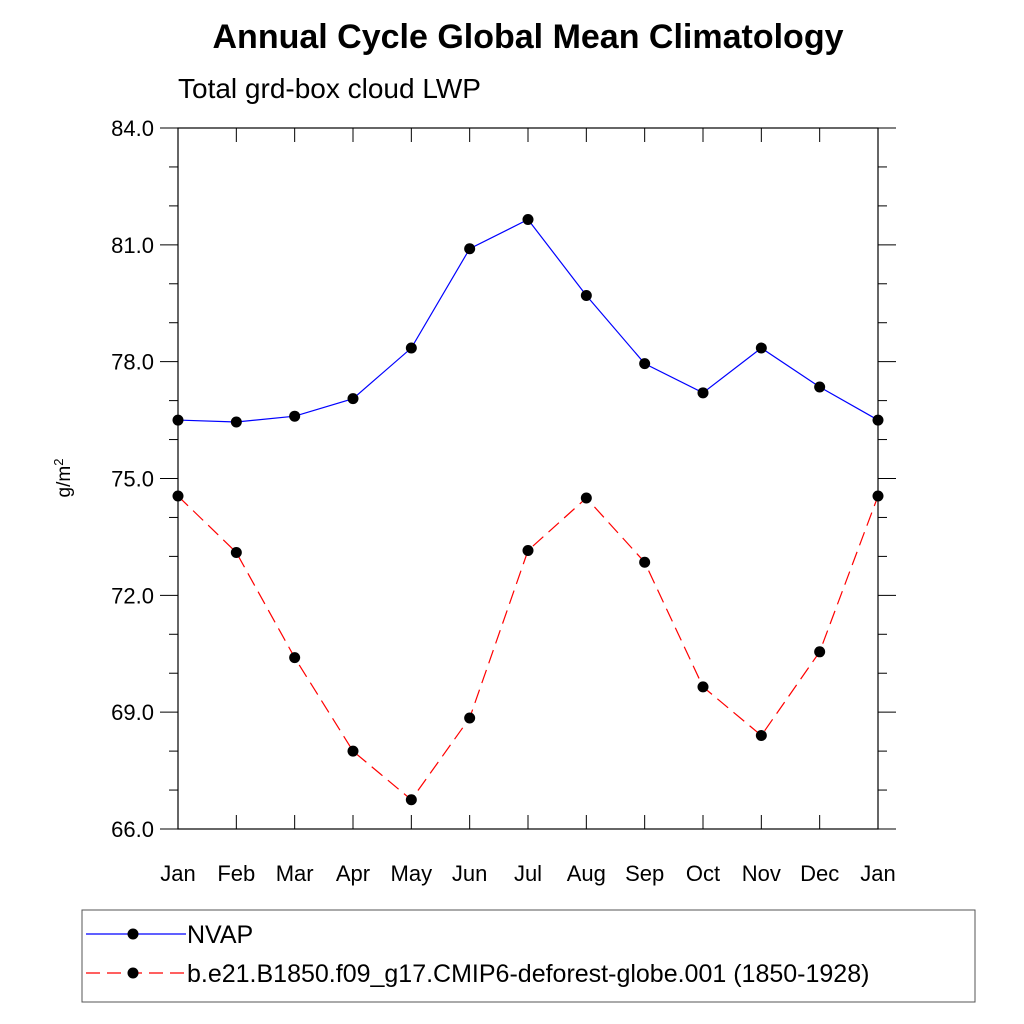 This screenshot has height=1024, width=1024. I want to click on x-tick-label: May, so click(412, 873).